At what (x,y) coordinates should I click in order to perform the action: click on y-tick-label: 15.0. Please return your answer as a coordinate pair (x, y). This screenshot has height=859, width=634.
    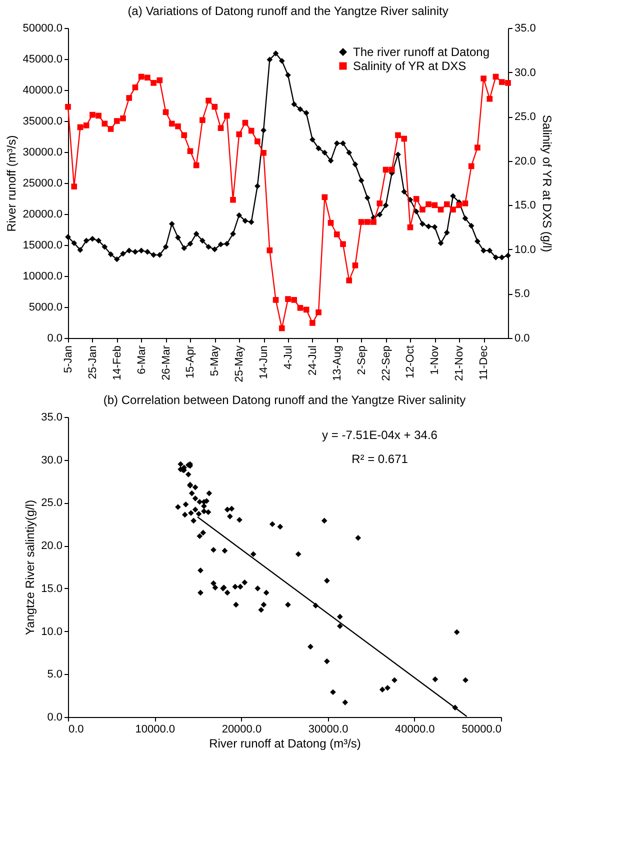
    Looking at the image, I should click on (51, 588).